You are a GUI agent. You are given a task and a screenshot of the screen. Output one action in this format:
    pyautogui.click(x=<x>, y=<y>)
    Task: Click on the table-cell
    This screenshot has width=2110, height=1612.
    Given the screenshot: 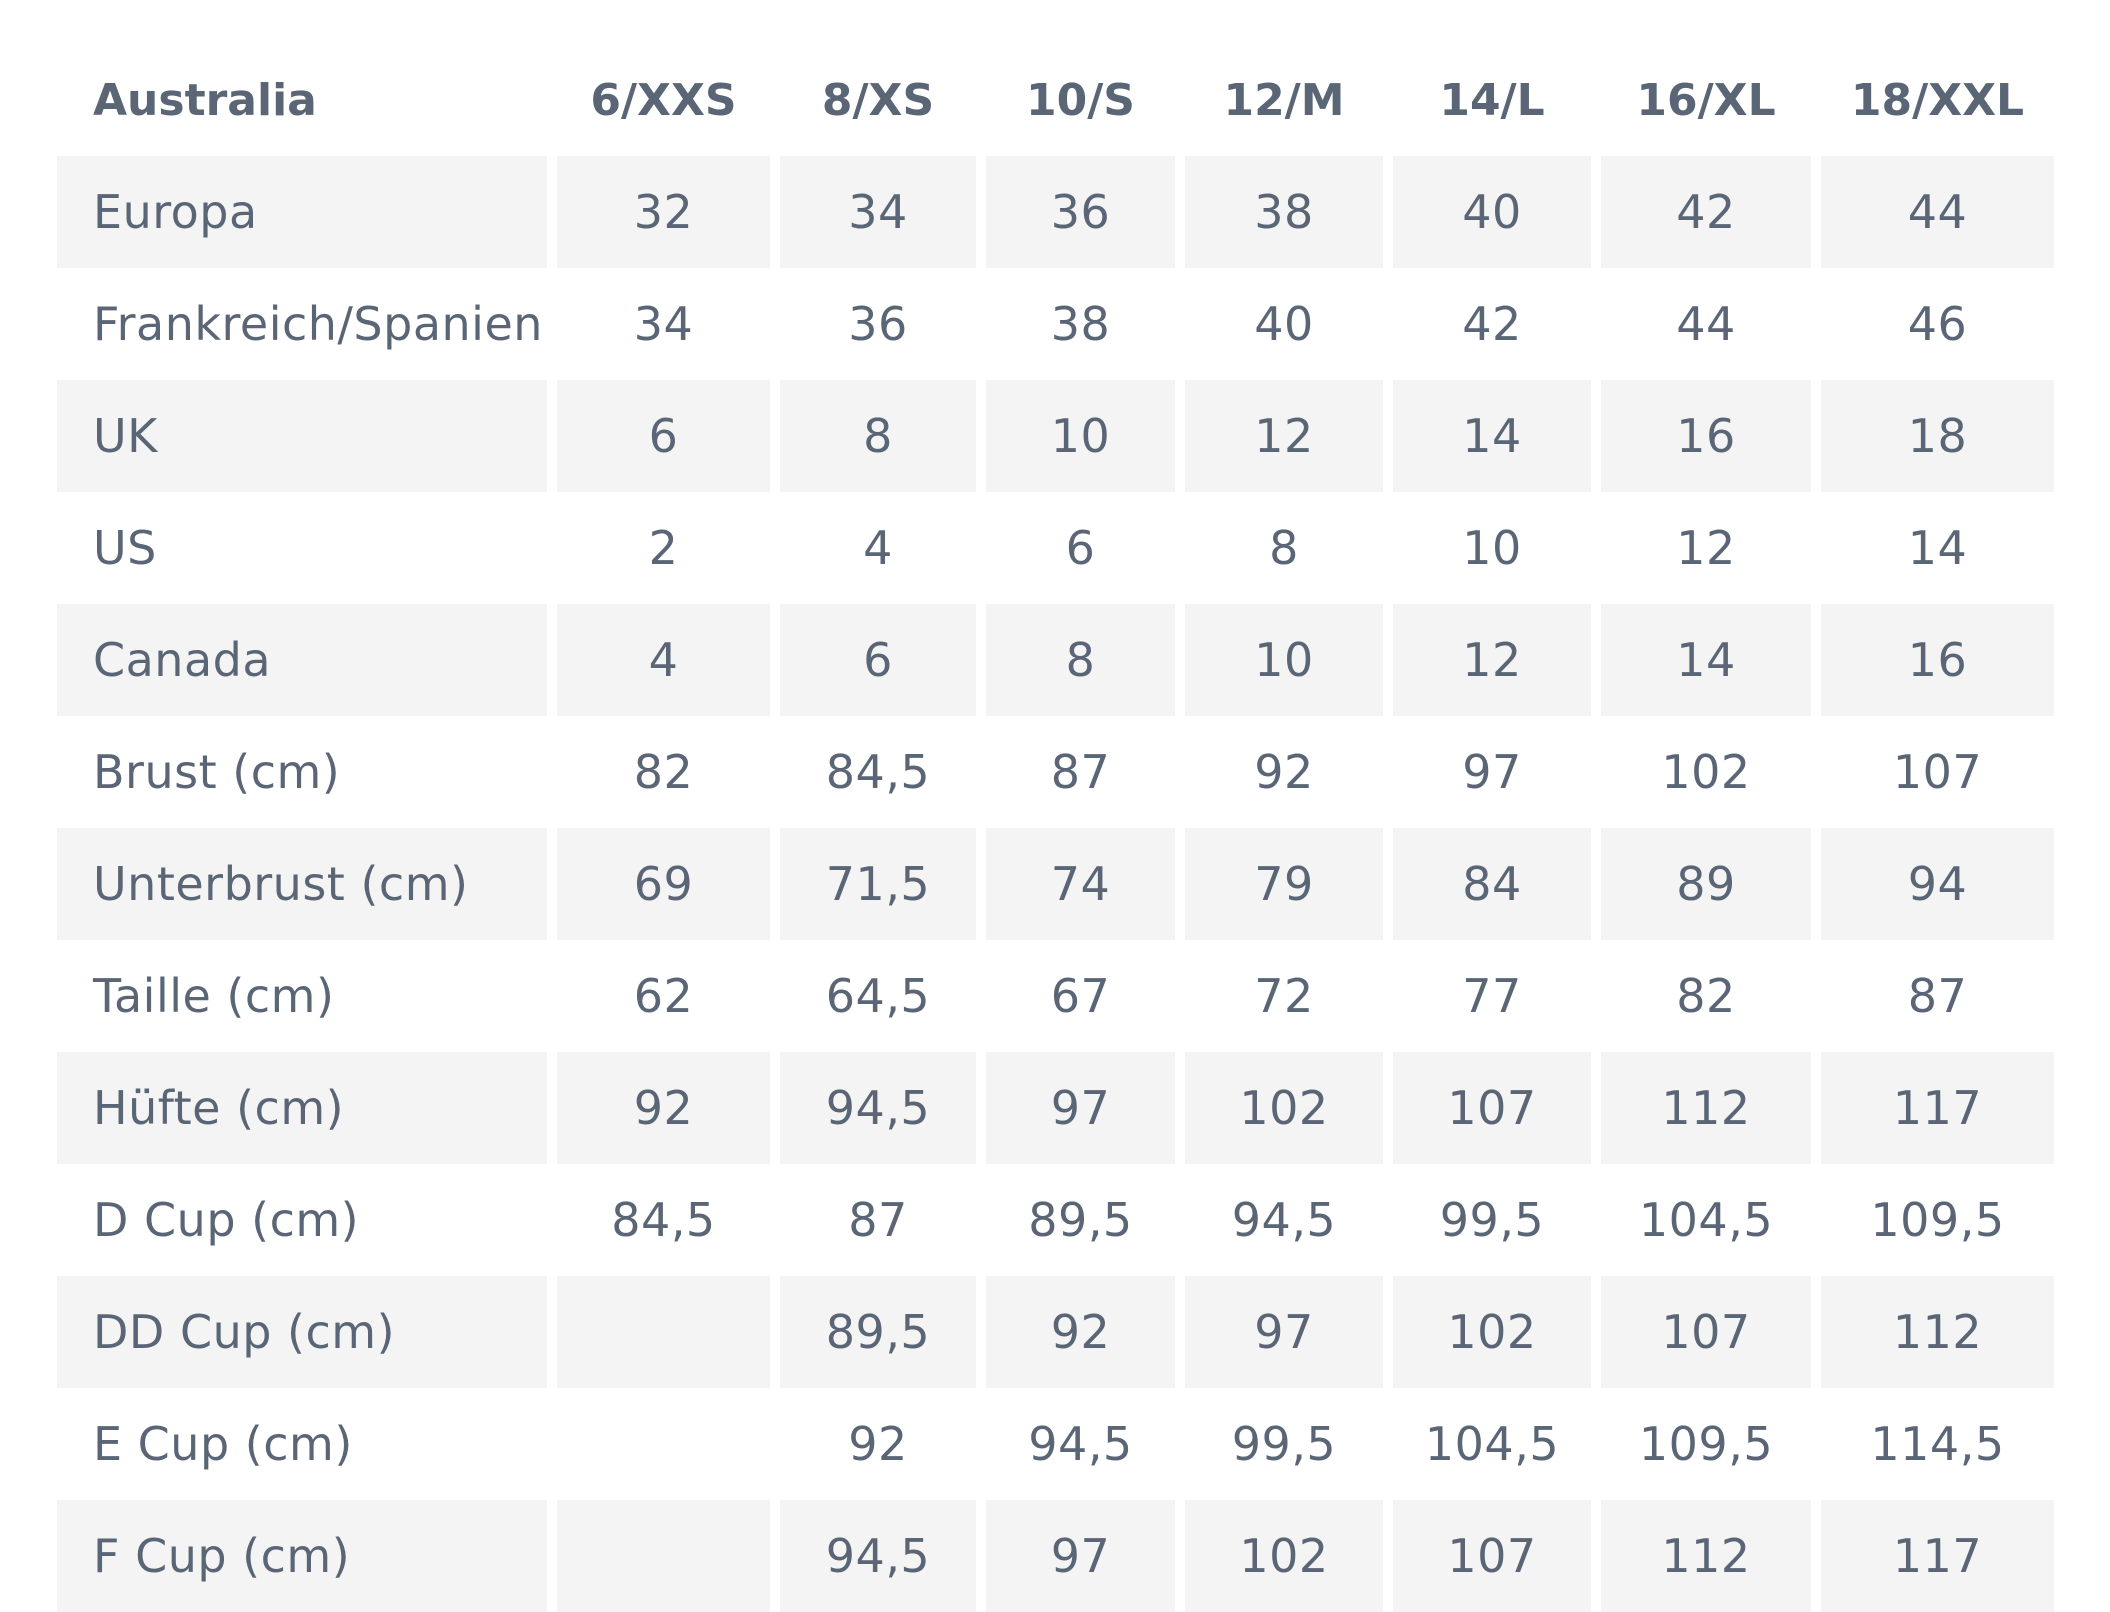 What is the action you would take?
    pyautogui.click(x=663, y=1332)
    